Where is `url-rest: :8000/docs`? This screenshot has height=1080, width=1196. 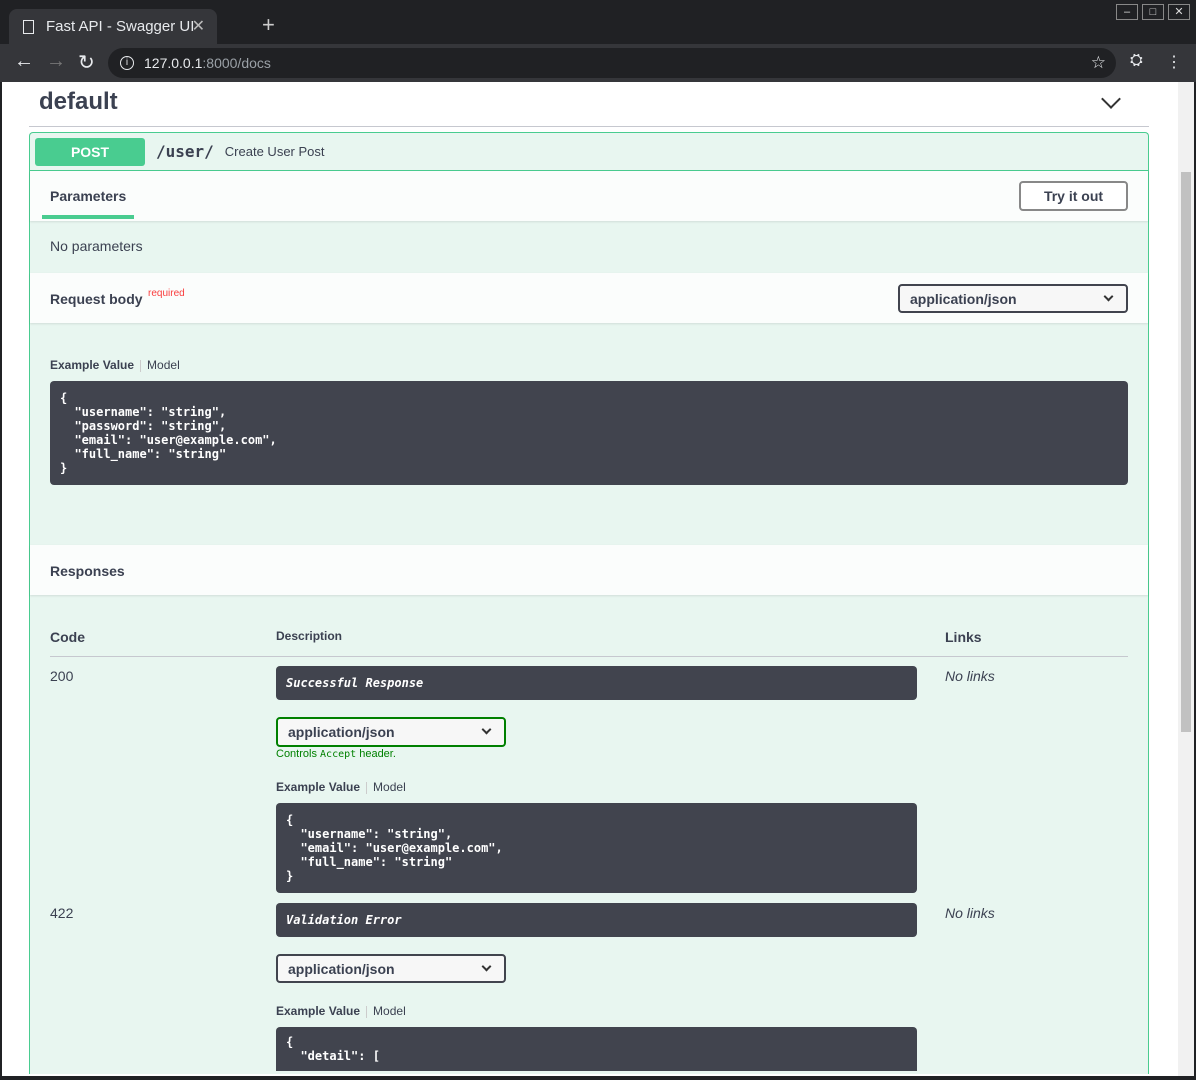 url-rest: :8000/docs is located at coordinates (236, 63).